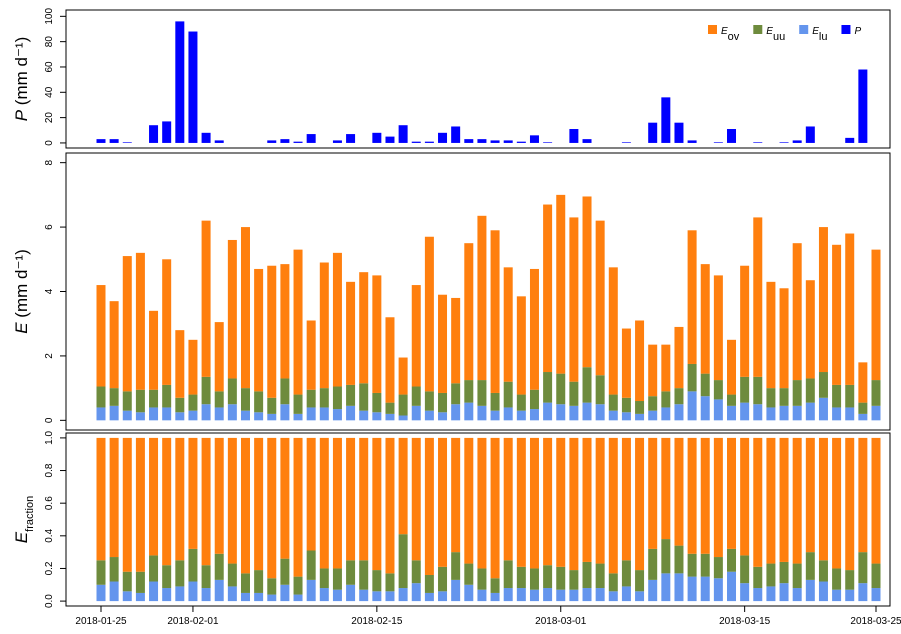 Image resolution: width=901 pixels, height=634 pixels. I want to click on y-axis-label: P (mm d⁻¹), so click(21, 79).